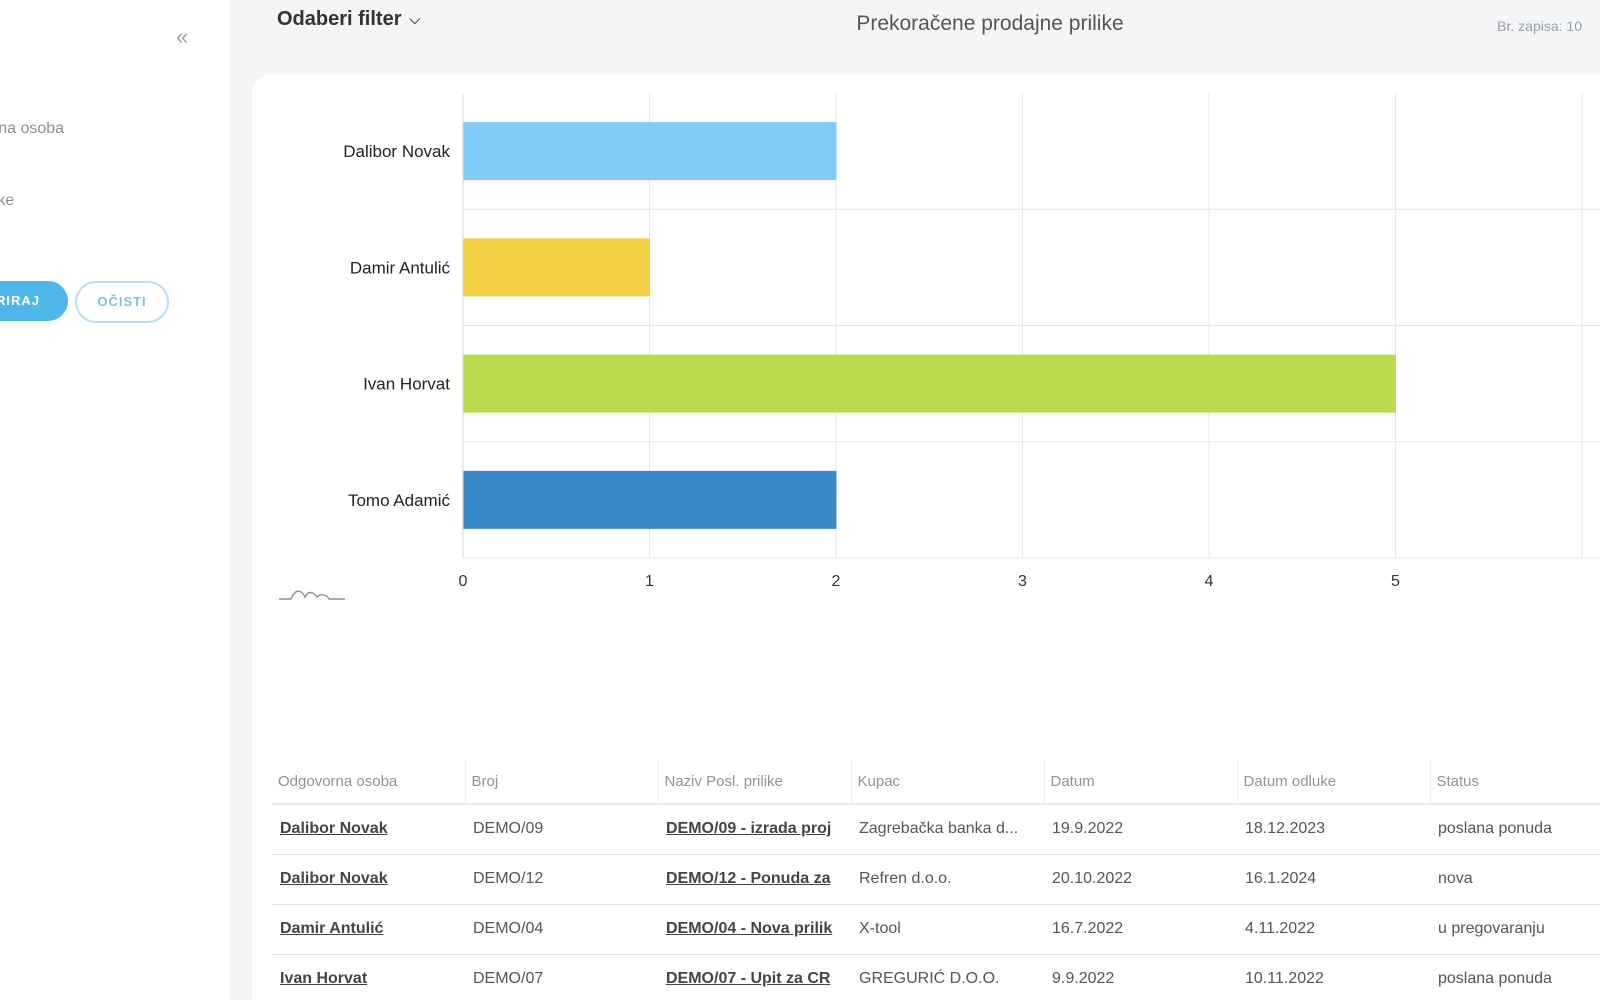 Image resolution: width=1600 pixels, height=1000 pixels. I want to click on opportunity-link: DEMO/04 - Nova prilik, so click(754, 928).